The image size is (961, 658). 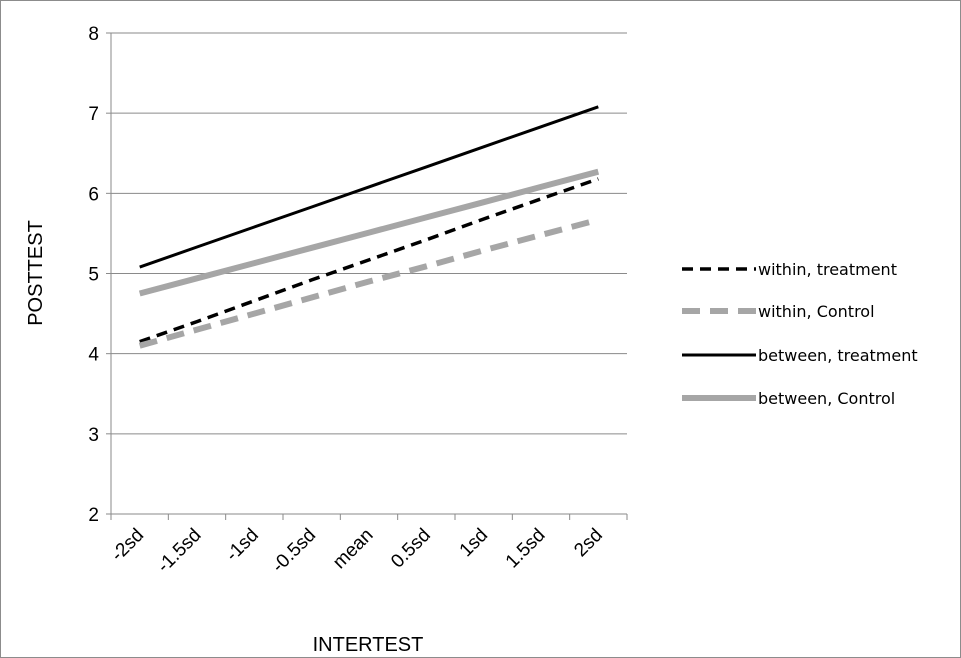 I want to click on y-axis-title: POSTTEST, so click(x=36, y=273).